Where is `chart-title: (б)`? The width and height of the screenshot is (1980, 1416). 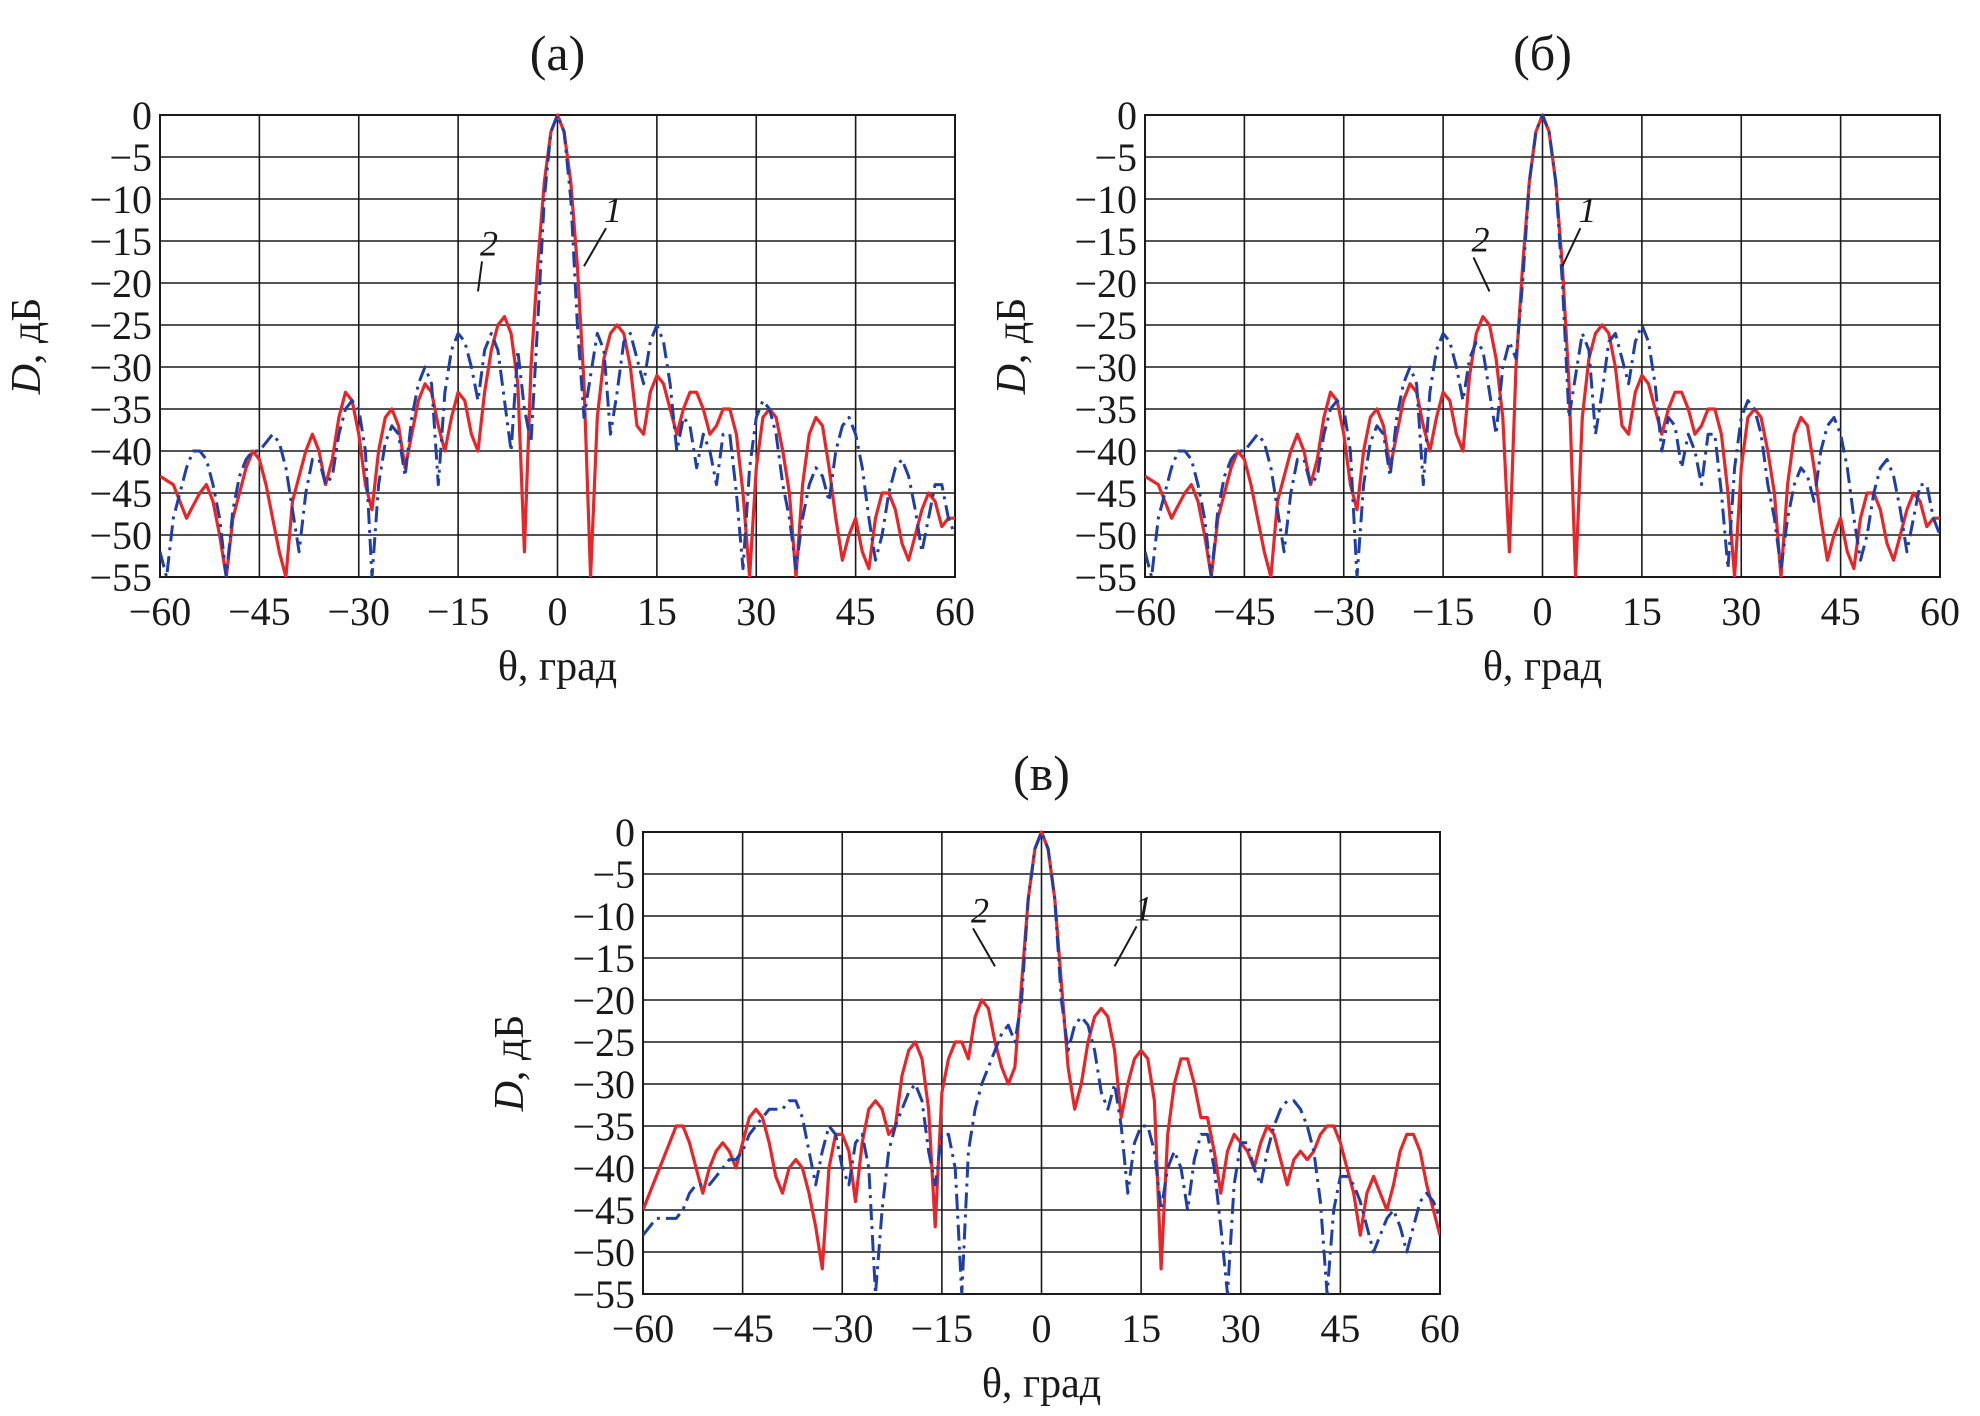 chart-title: (б) is located at coordinates (1542, 53).